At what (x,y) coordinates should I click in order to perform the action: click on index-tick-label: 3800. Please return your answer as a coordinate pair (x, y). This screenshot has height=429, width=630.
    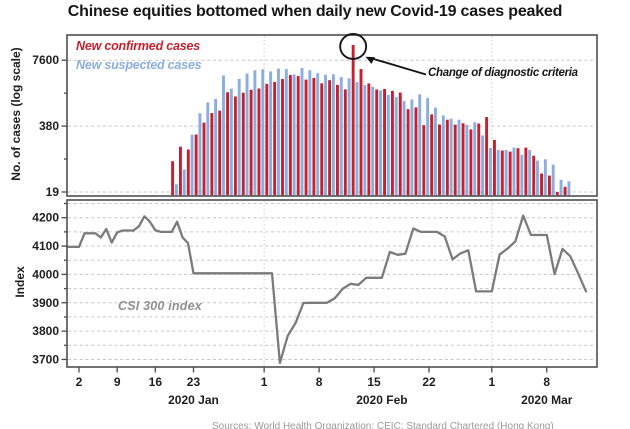
    Looking at the image, I should click on (45, 331).